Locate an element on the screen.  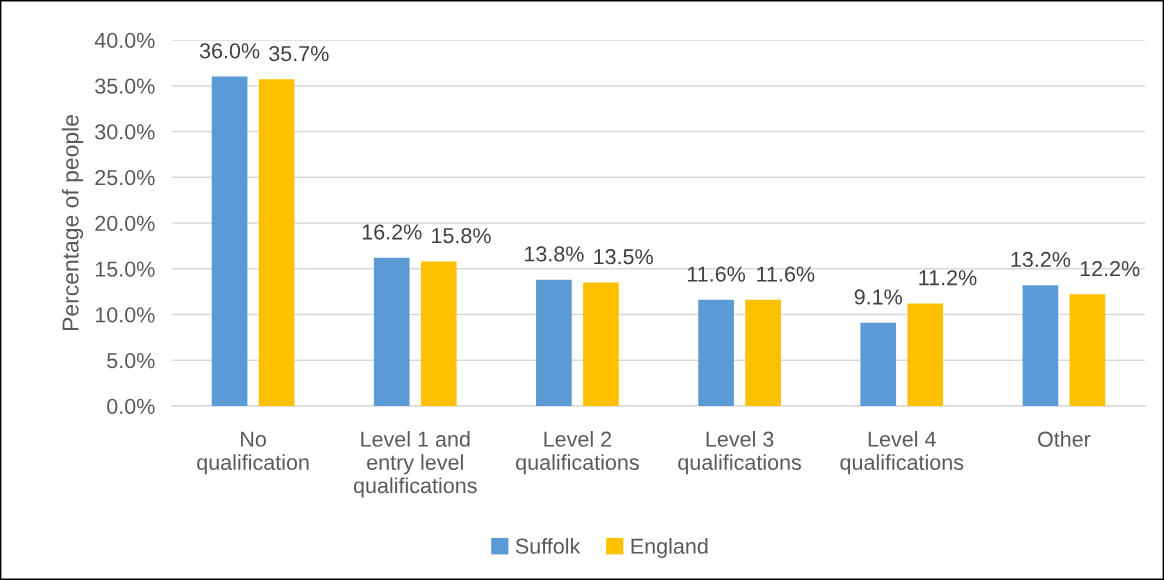
data-label: 11.2% is located at coordinates (948, 278).